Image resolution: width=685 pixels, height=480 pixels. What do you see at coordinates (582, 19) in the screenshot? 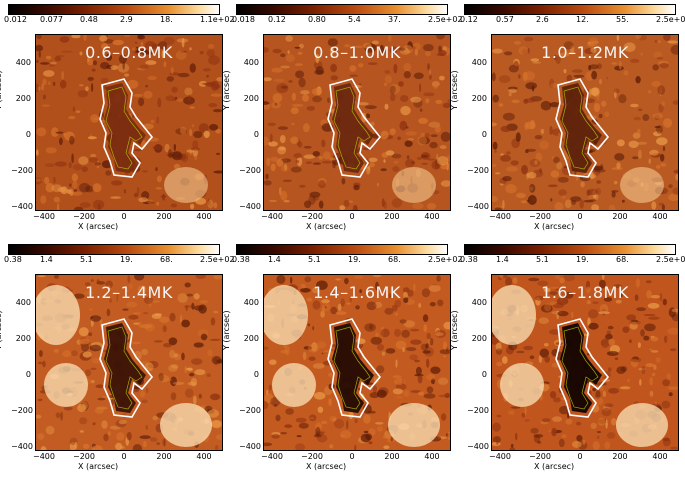
I see `colorbar-tick-label: 12.` at bounding box center [582, 19].